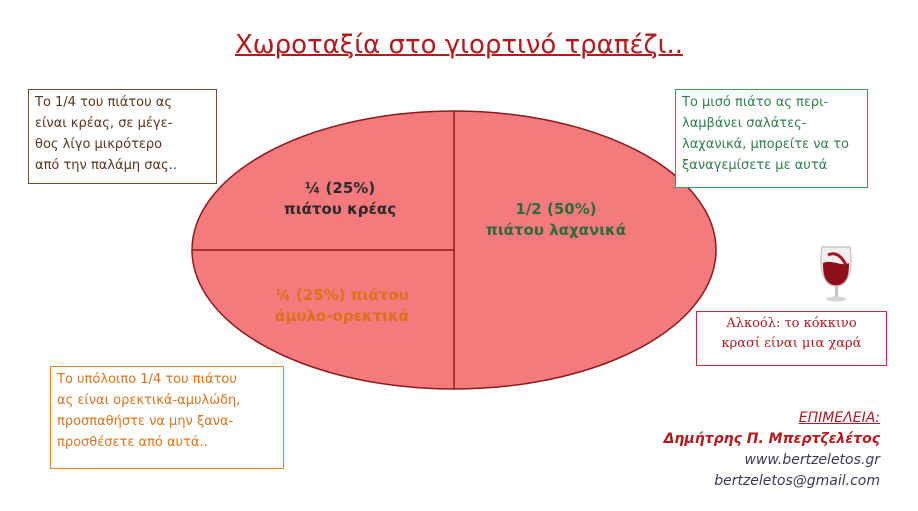 This screenshot has width=918, height=511. I want to click on note-wine-line: Αλκοόλ: το κόκκινο, so click(791, 323).